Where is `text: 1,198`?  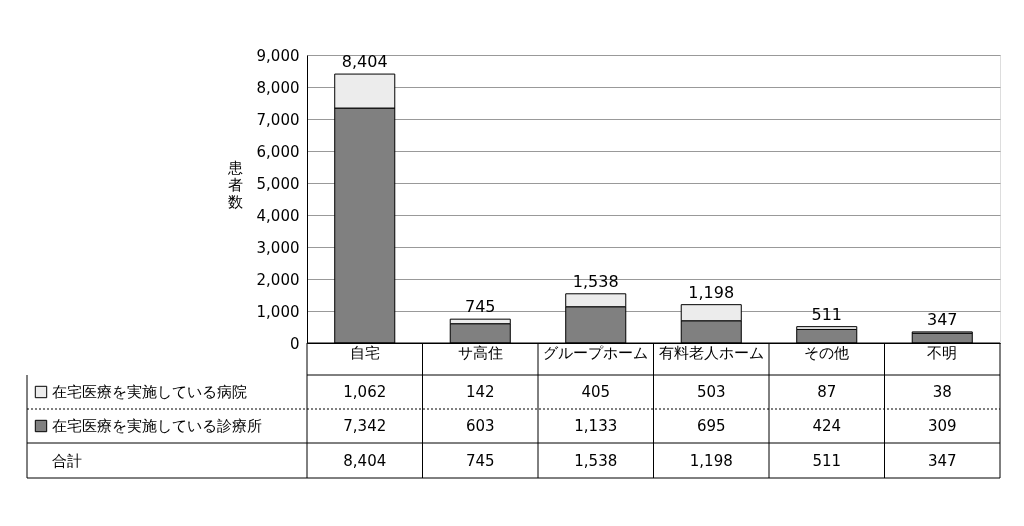 text: 1,198 is located at coordinates (711, 460).